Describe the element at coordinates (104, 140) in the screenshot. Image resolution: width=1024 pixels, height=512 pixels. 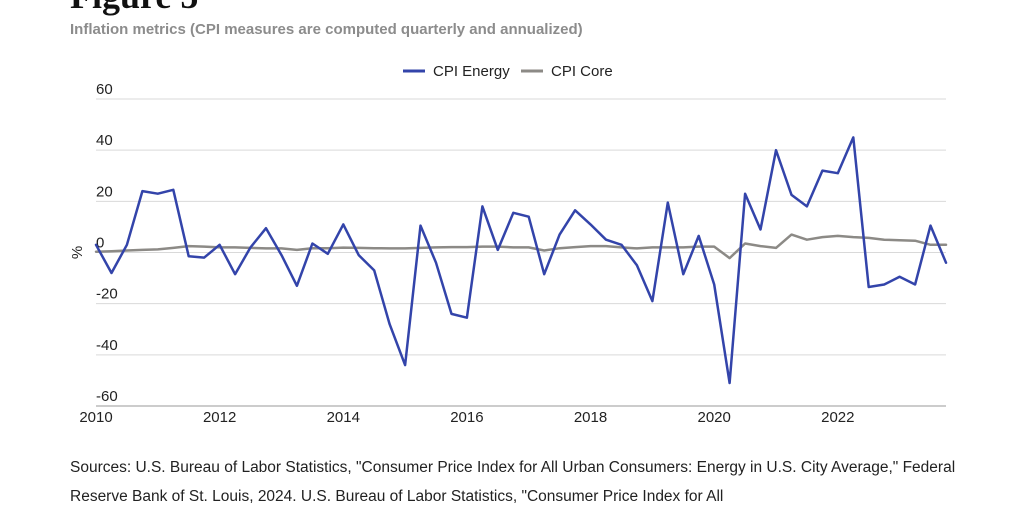
I see `y-tick-label: 40` at that location.